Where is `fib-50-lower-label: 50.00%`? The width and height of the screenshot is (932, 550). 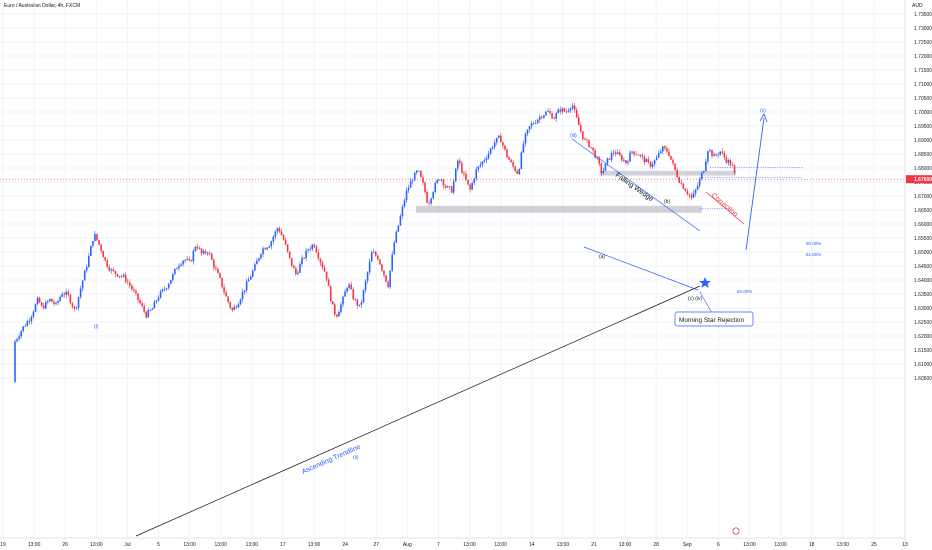 fib-50-lower-label: 50.00% is located at coordinates (744, 291).